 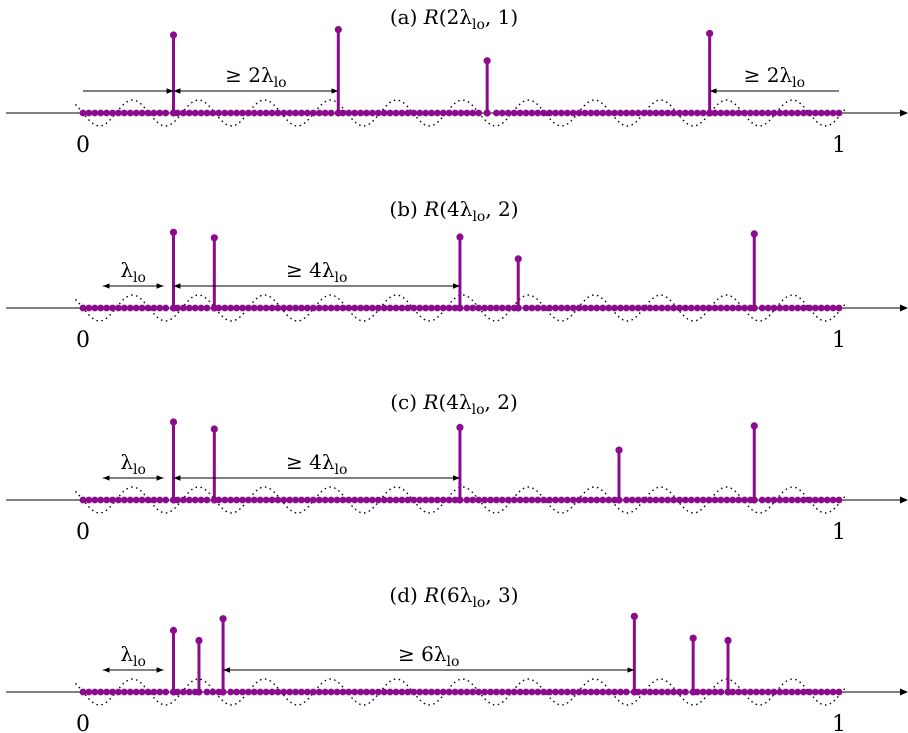 What do you see at coordinates (453, 597) in the screenshot?
I see `panel-title: (d) R(6λlo, 3)` at bounding box center [453, 597].